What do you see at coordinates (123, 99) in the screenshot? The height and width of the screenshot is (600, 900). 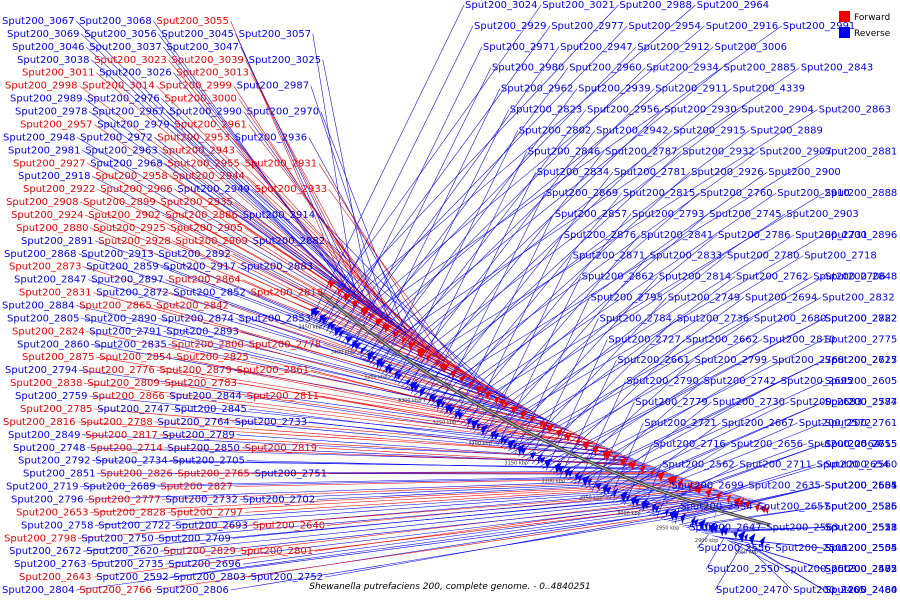 I see `gene-label: Sput200_2976` at bounding box center [123, 99].